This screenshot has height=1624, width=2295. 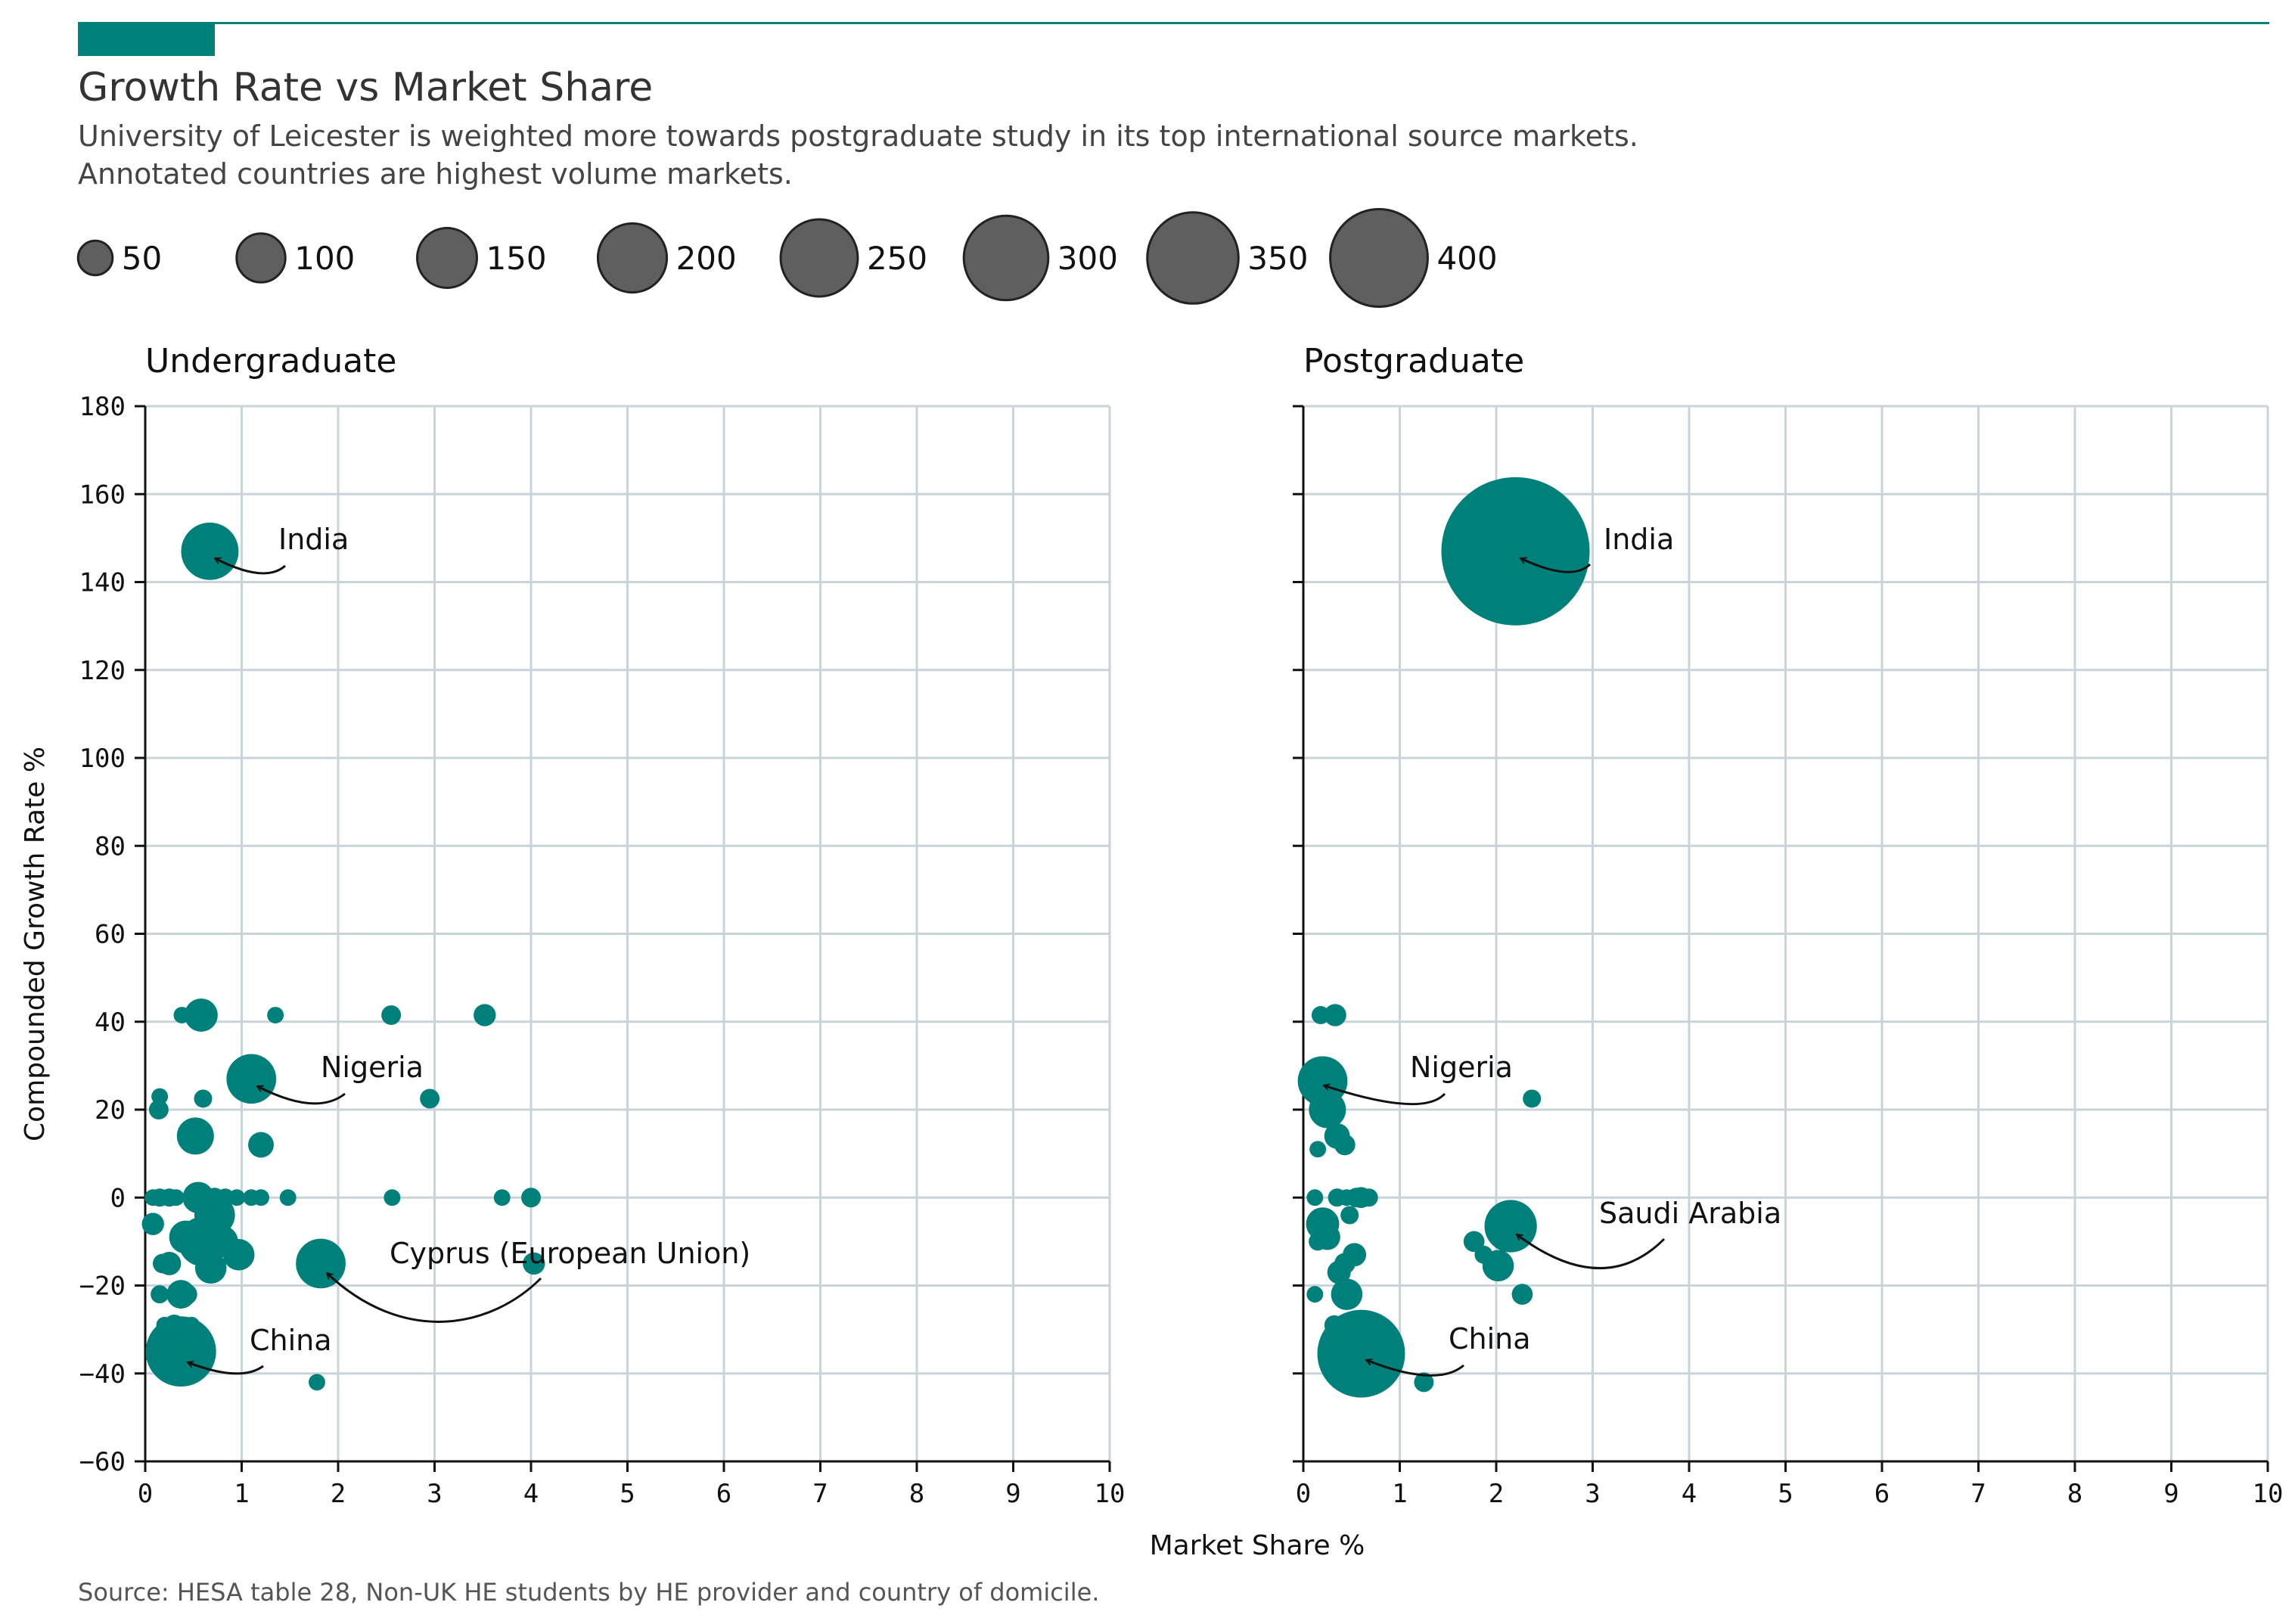 I want to click on x-tick-label: 4, so click(x=1690, y=1494).